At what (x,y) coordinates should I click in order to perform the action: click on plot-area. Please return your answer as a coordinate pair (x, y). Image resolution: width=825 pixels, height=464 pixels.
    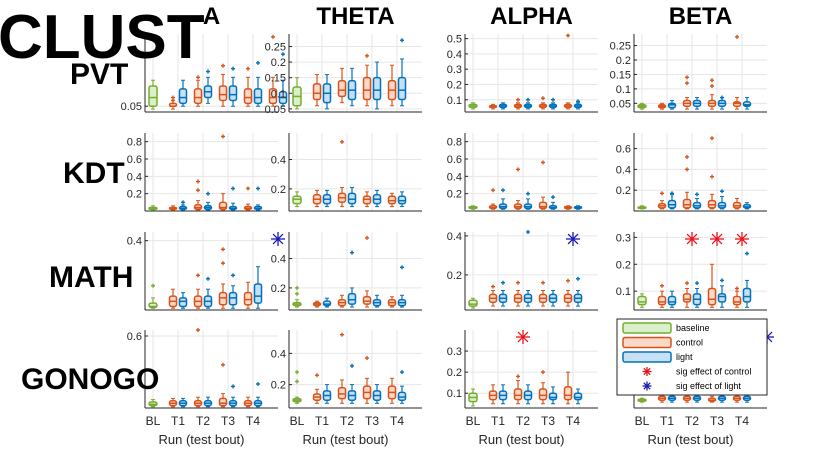
    Looking at the image, I should click on (531, 172).